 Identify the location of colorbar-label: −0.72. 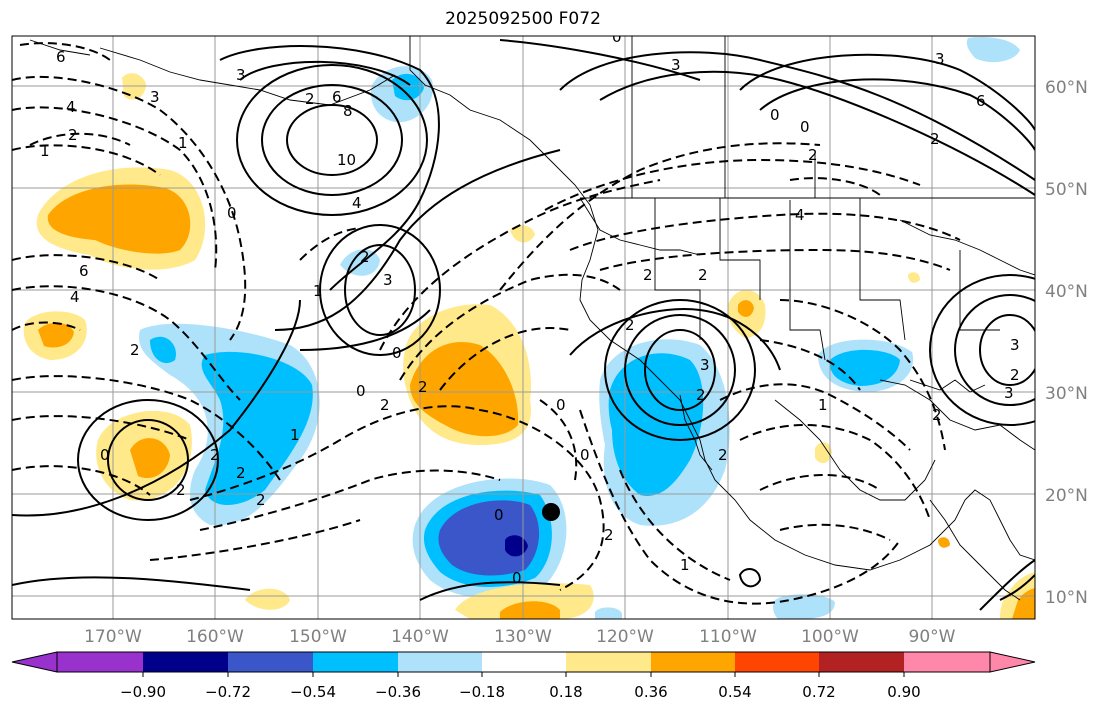
(228, 692).